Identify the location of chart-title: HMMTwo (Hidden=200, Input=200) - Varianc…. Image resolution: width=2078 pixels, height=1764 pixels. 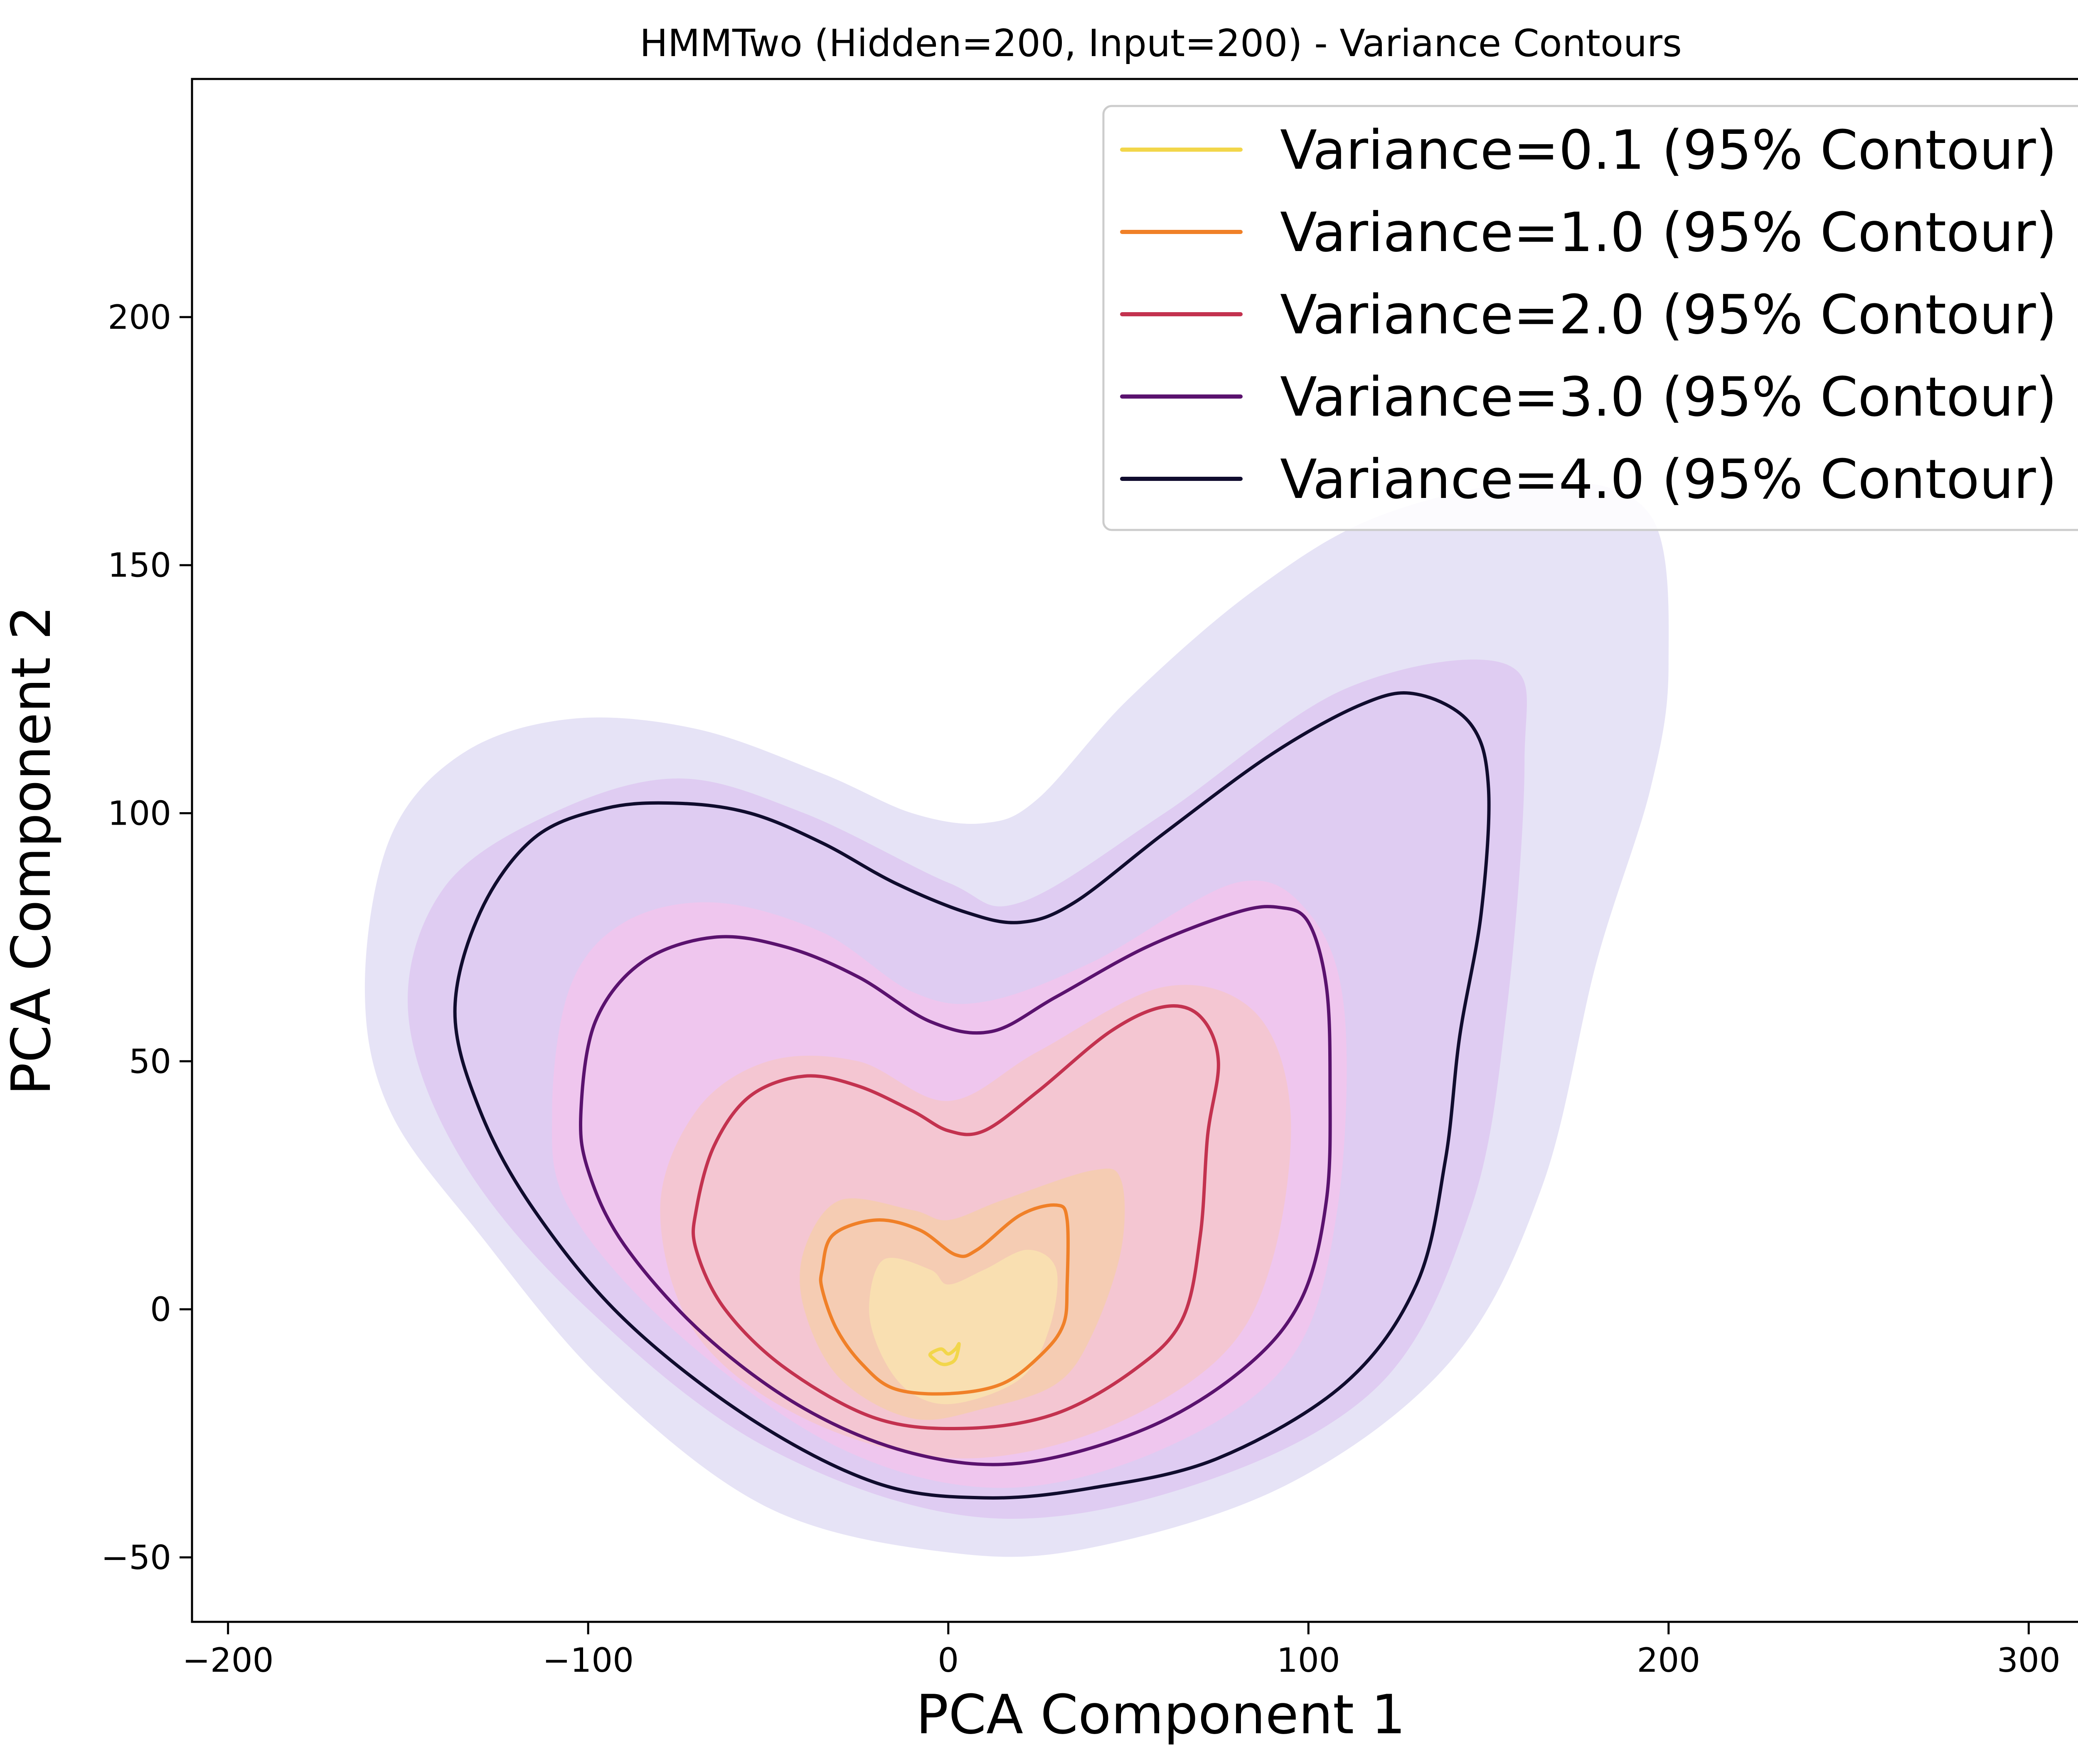
(1161, 43).